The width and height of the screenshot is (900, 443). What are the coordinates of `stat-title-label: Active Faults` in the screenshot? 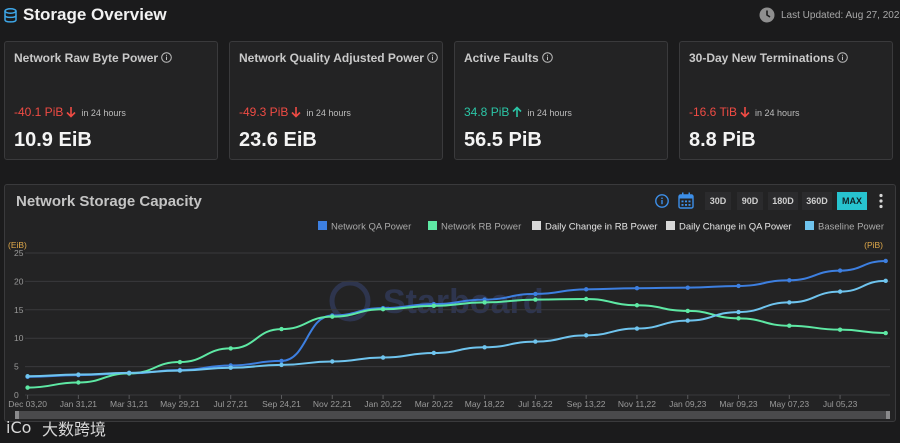 It's located at (501, 58).